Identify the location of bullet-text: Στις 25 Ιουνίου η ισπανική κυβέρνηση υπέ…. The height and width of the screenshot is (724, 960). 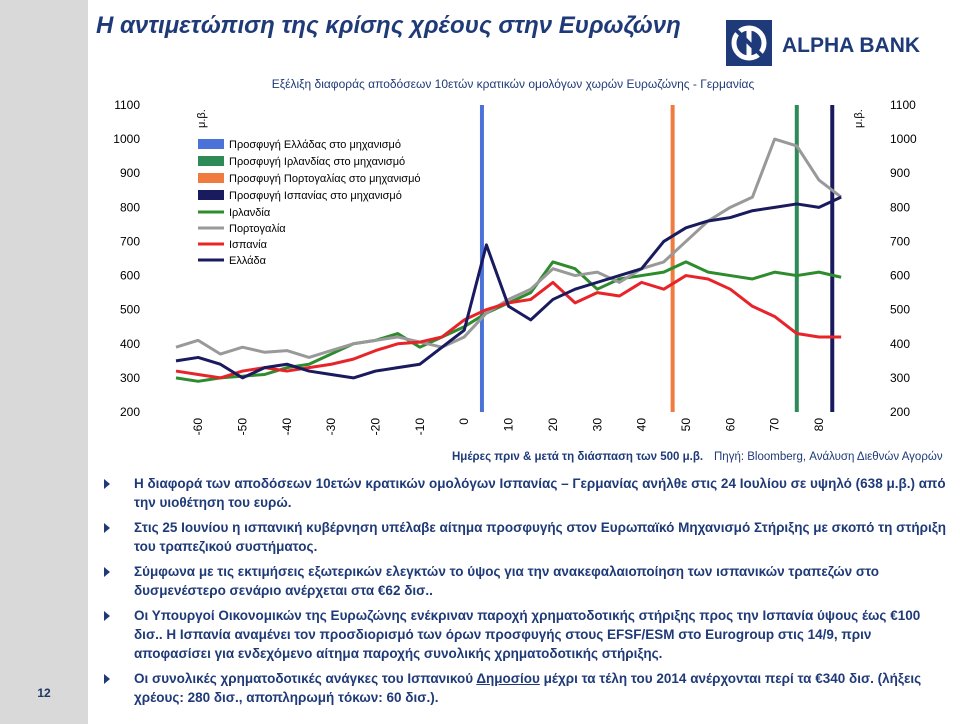
(540, 537).